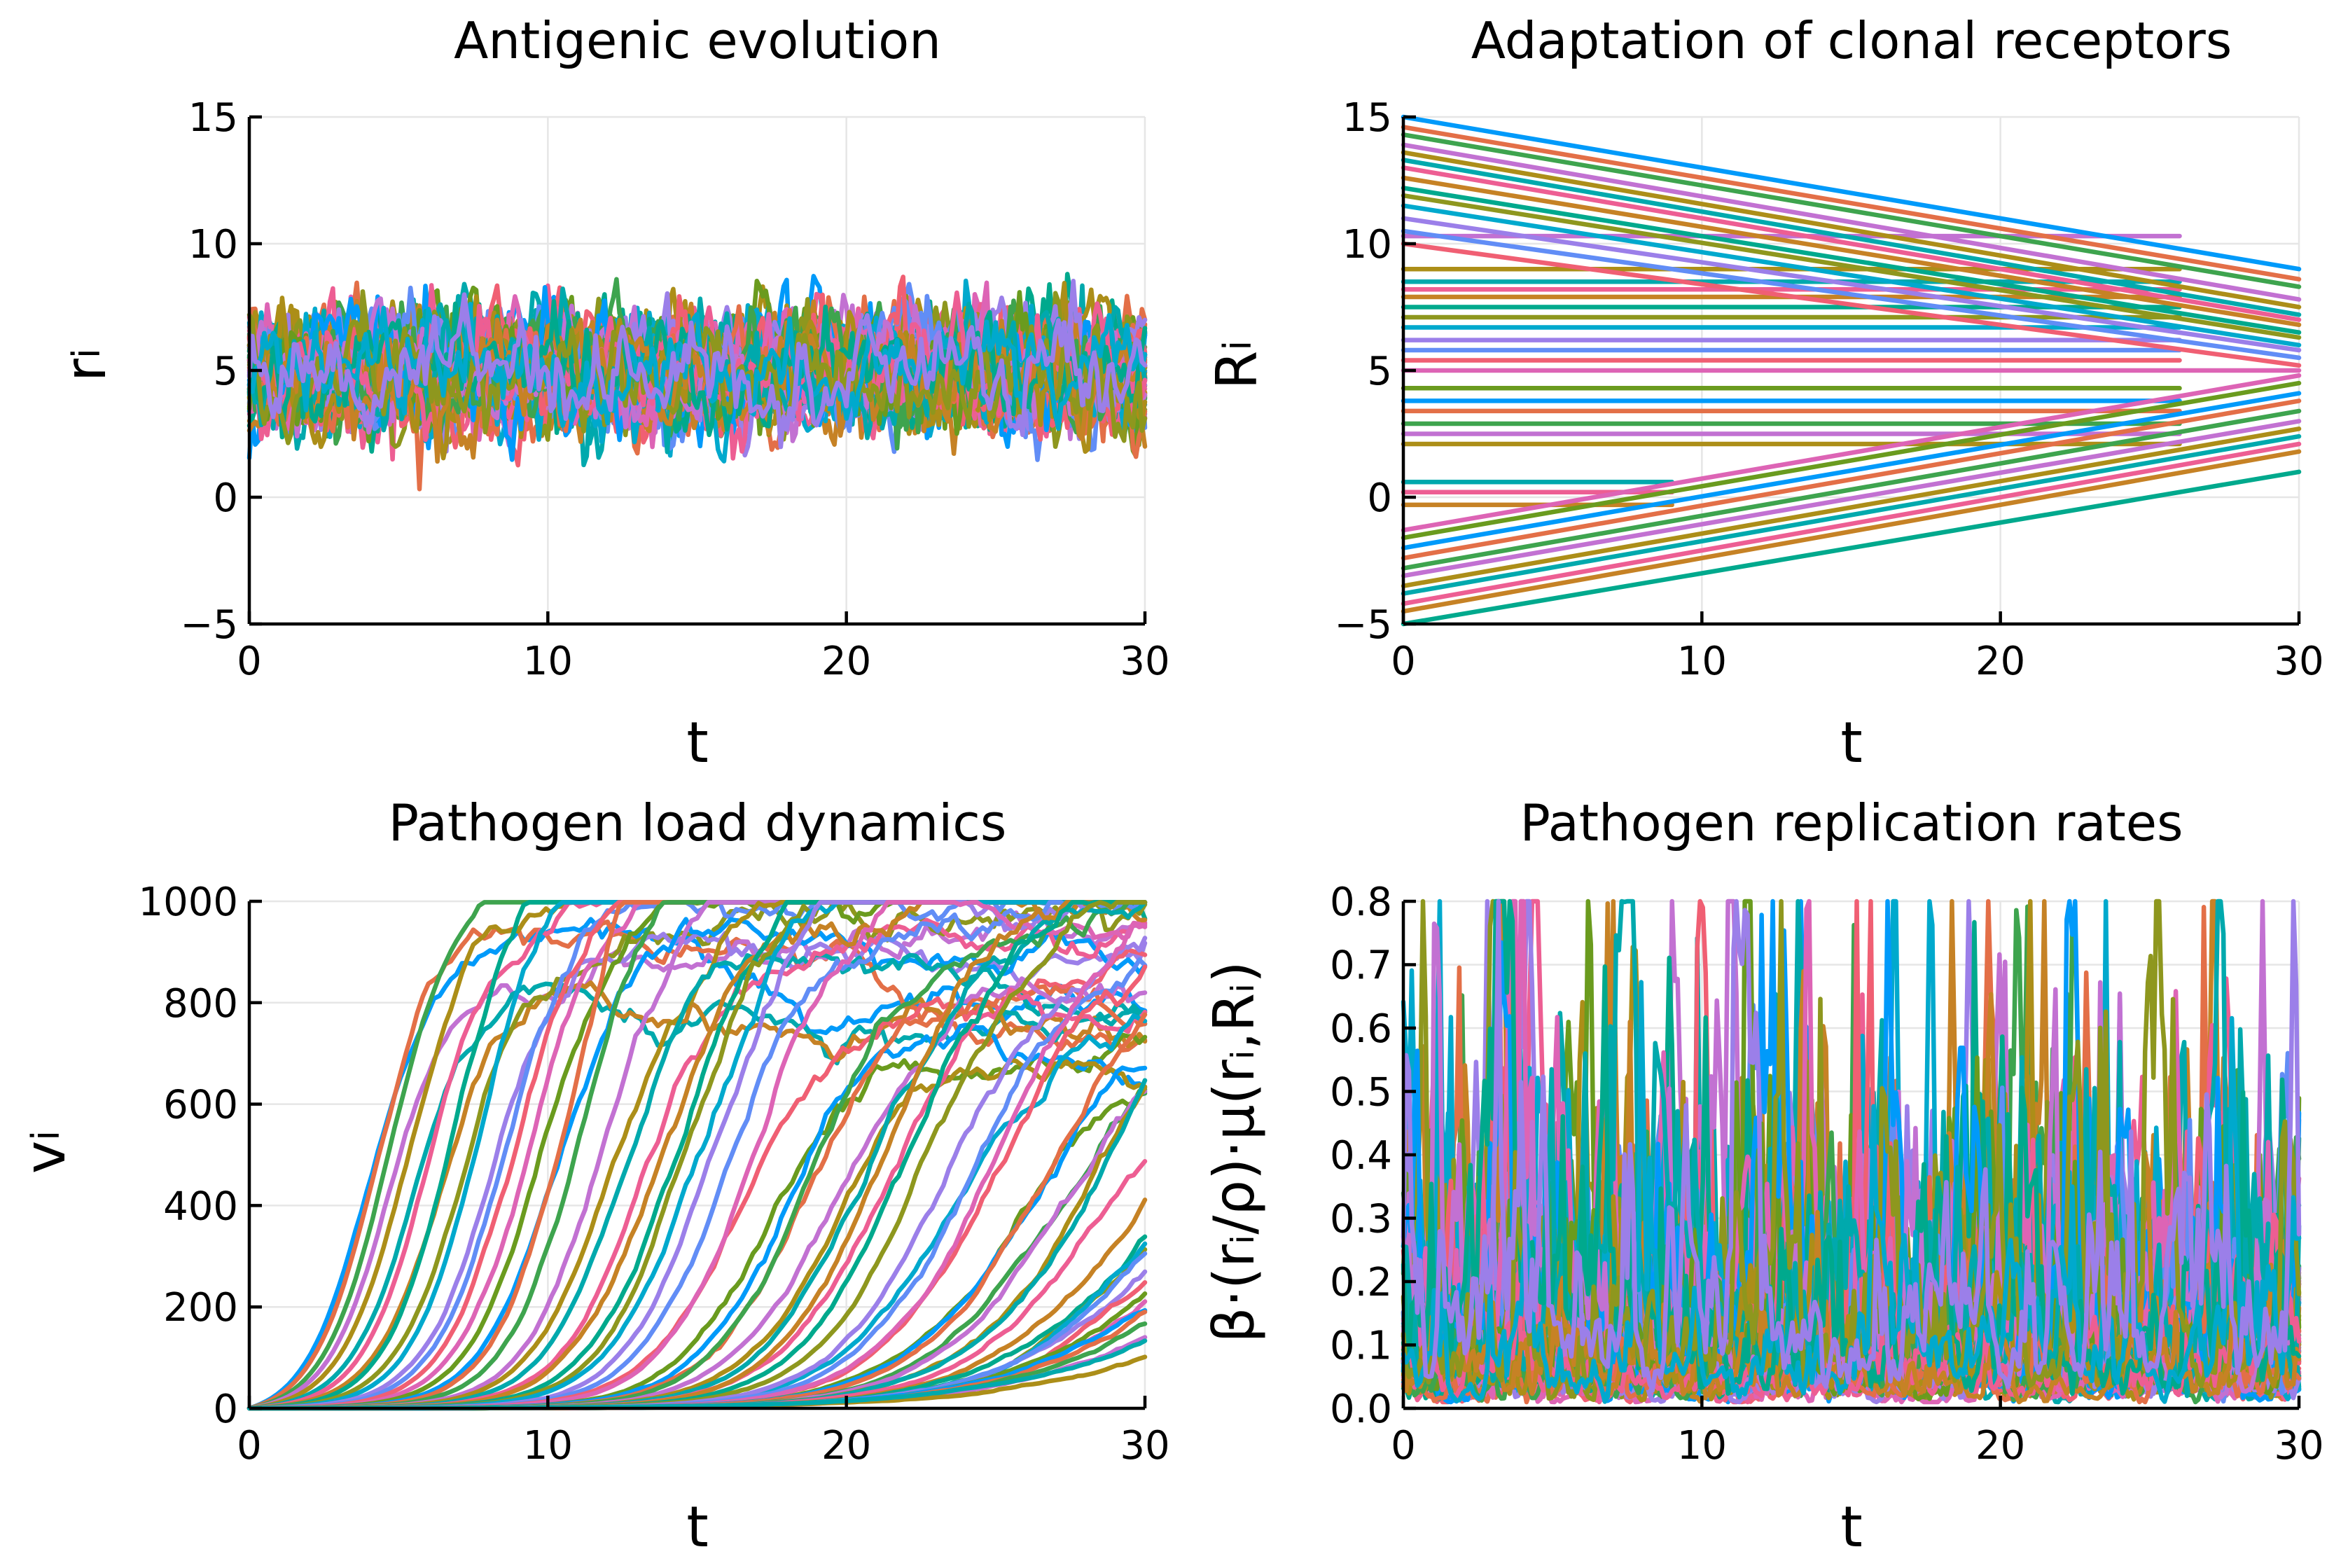 This screenshot has width=2341, height=1568. I want to click on y-tick-label: 0.6, so click(1361, 1029).